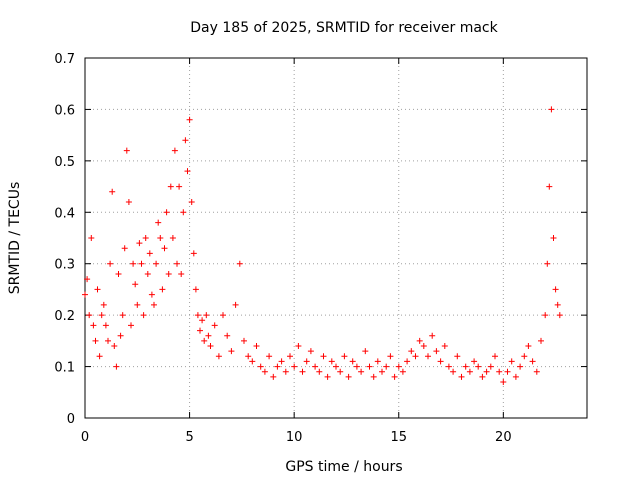 Image resolution: width=640 pixels, height=480 pixels. I want to click on y-tick-label: 0.1, so click(64, 368).